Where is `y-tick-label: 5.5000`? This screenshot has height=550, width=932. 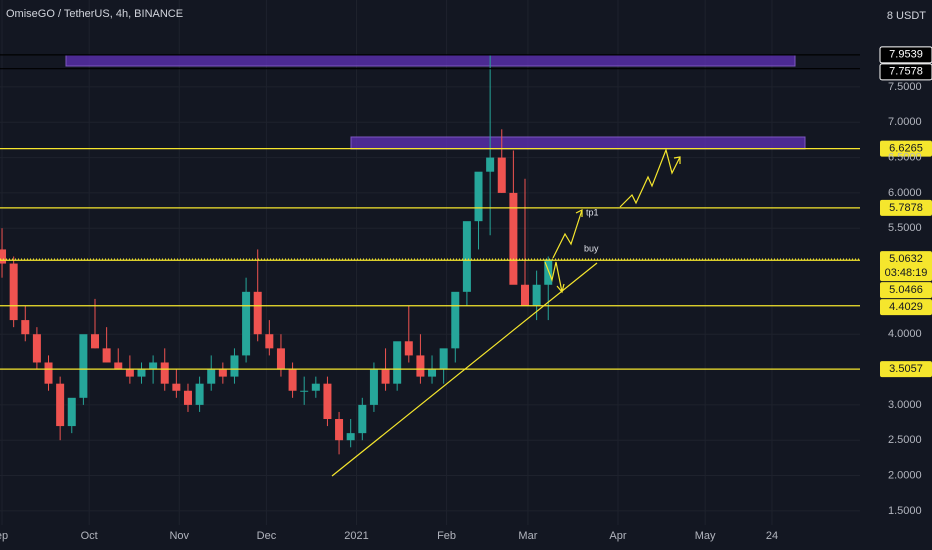 y-tick-label: 5.5000 is located at coordinates (905, 228).